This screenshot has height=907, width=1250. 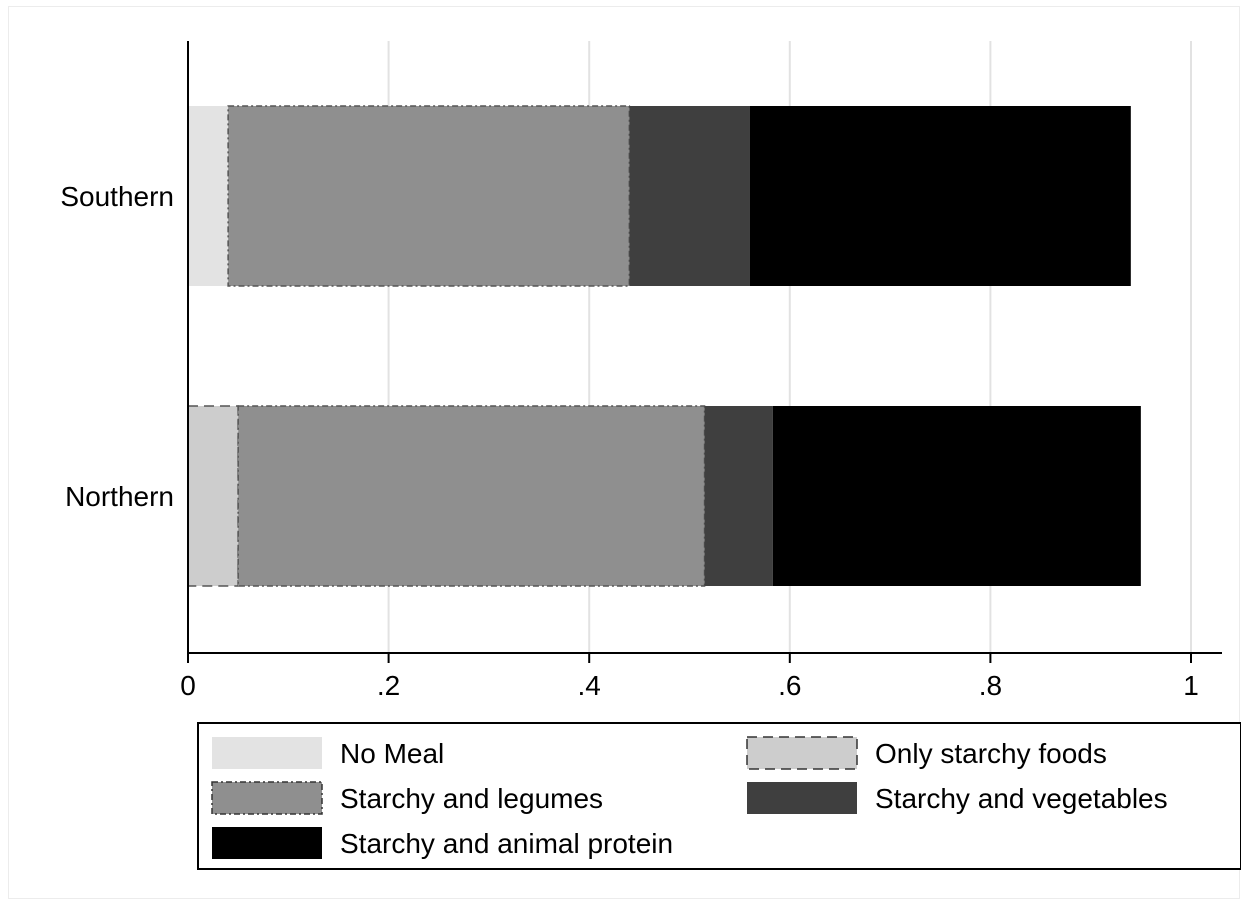 What do you see at coordinates (188, 685) in the screenshot?
I see `x-tick-label: 0` at bounding box center [188, 685].